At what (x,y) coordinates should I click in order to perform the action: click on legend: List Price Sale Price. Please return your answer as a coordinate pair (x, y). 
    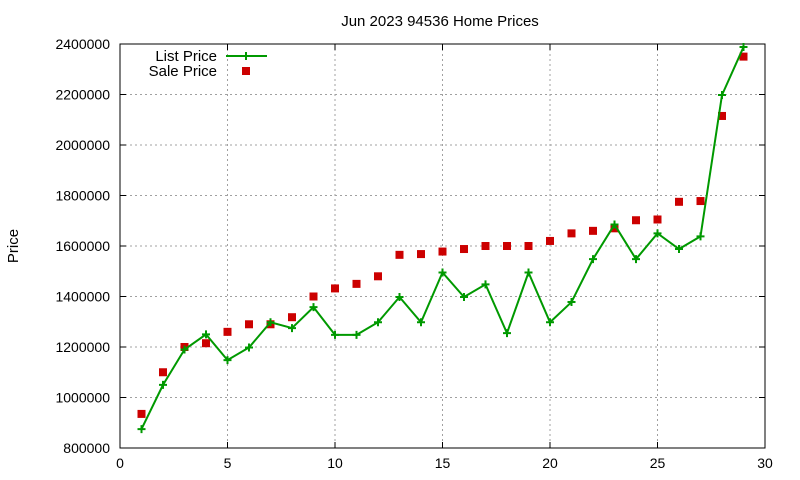
    Looking at the image, I should click on (208, 64).